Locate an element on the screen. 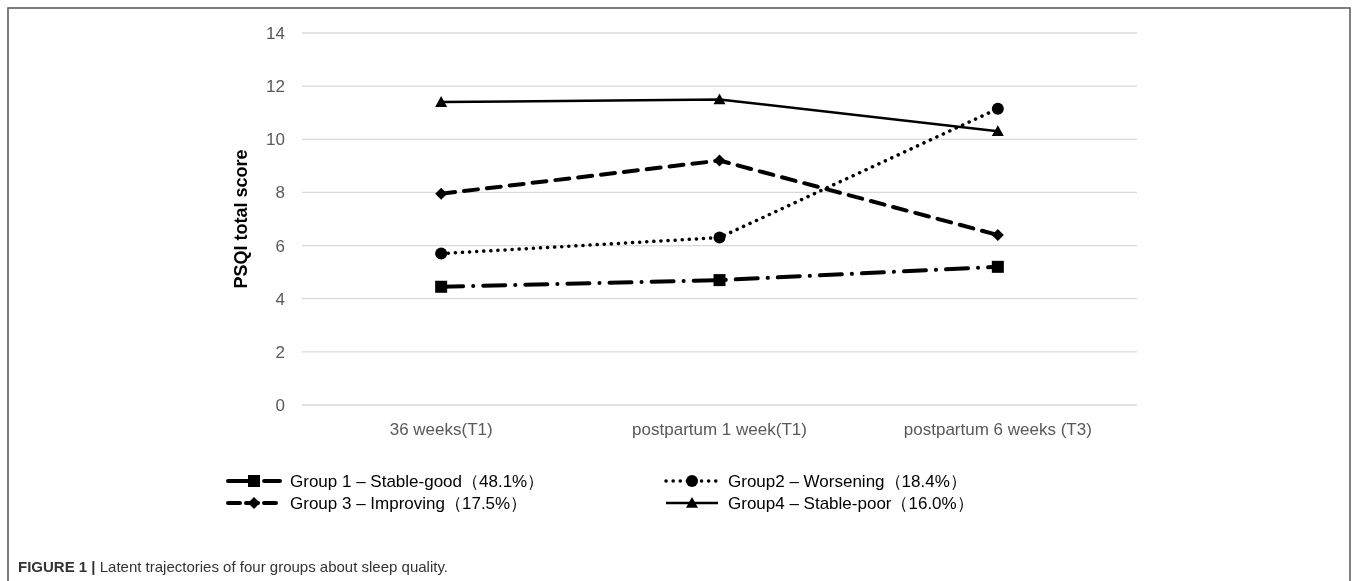  text: FIGURE 1 | Latent trajectories of four groups about sleep quality. is located at coordinates (233, 566).